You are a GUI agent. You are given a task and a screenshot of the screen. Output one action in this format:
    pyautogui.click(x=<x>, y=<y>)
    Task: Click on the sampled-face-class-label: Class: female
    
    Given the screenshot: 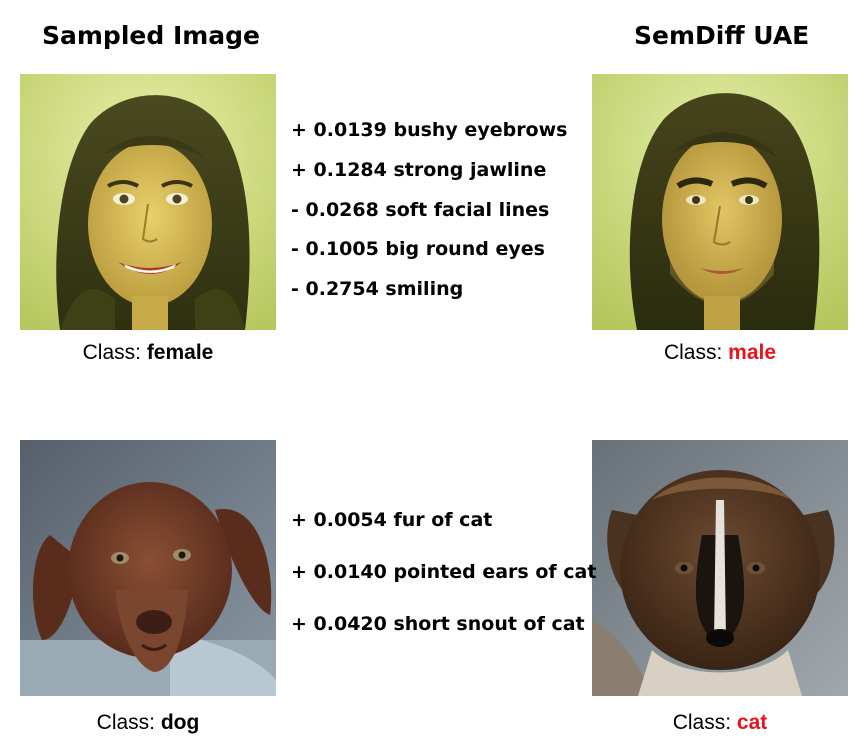 What is the action you would take?
    pyautogui.click(x=148, y=353)
    